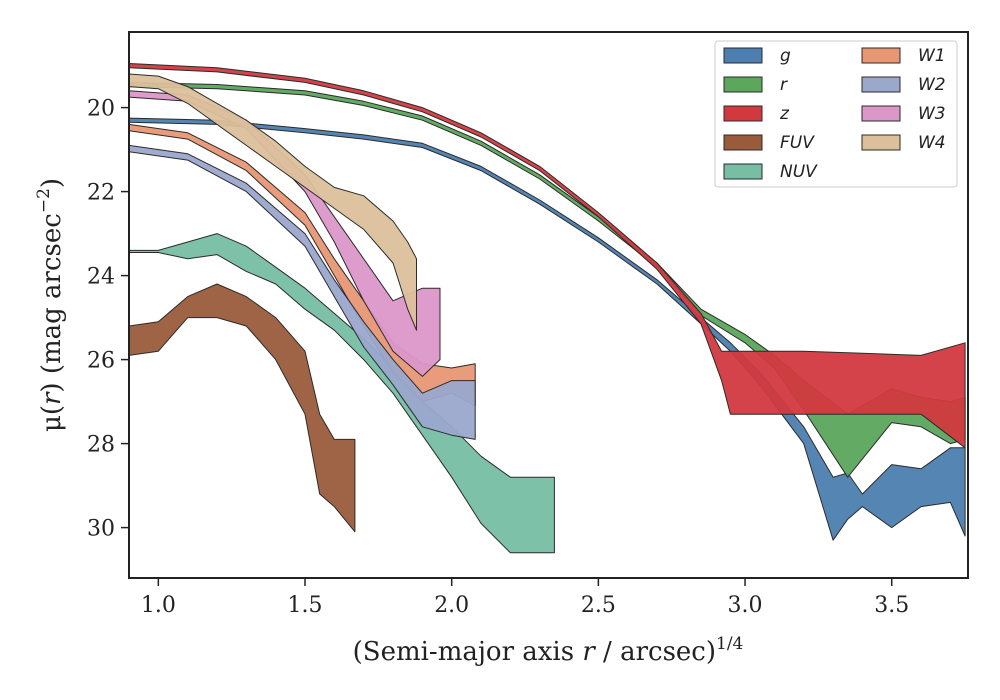 The width and height of the screenshot is (1000, 700). What do you see at coordinates (743, 55) in the screenshot?
I see `legend-swatch-g` at bounding box center [743, 55].